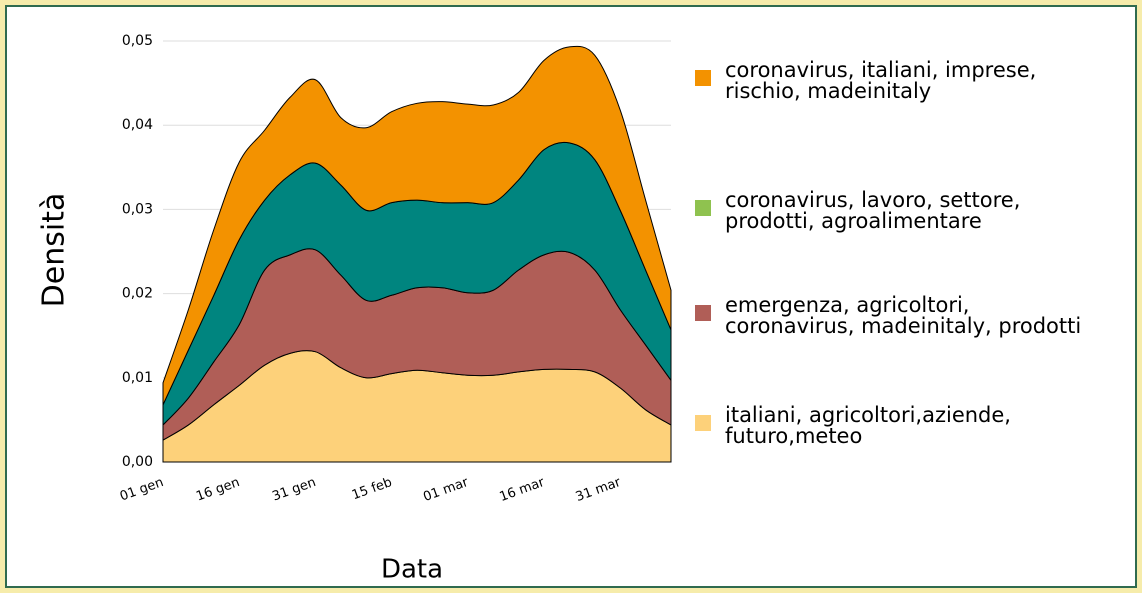  What do you see at coordinates (142, 490) in the screenshot?
I see `x-tick-label: 01 gen` at bounding box center [142, 490].